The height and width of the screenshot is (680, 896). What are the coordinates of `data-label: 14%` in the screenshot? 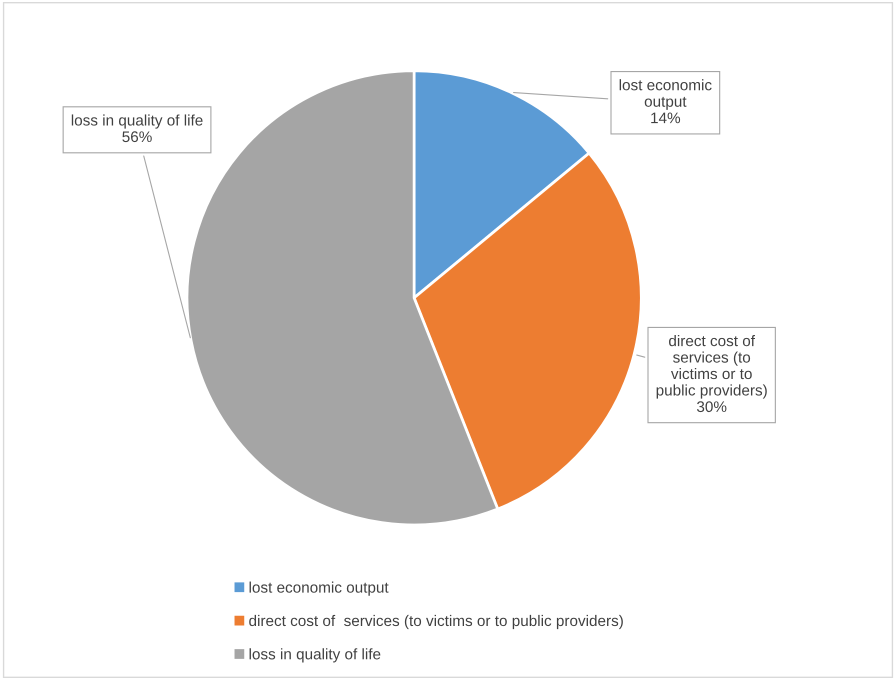 It's located at (665, 118).